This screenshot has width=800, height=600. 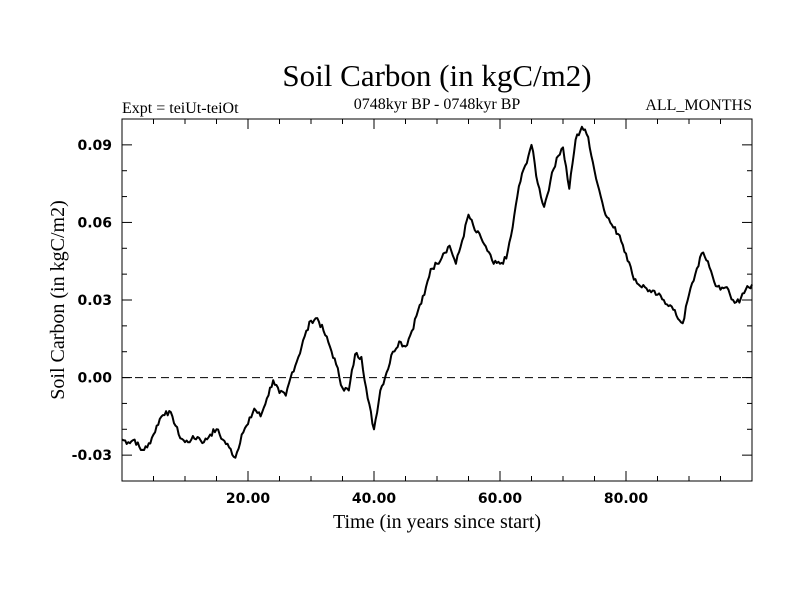 What do you see at coordinates (374, 499) in the screenshot?
I see `x-tick-label: 40.00` at bounding box center [374, 499].